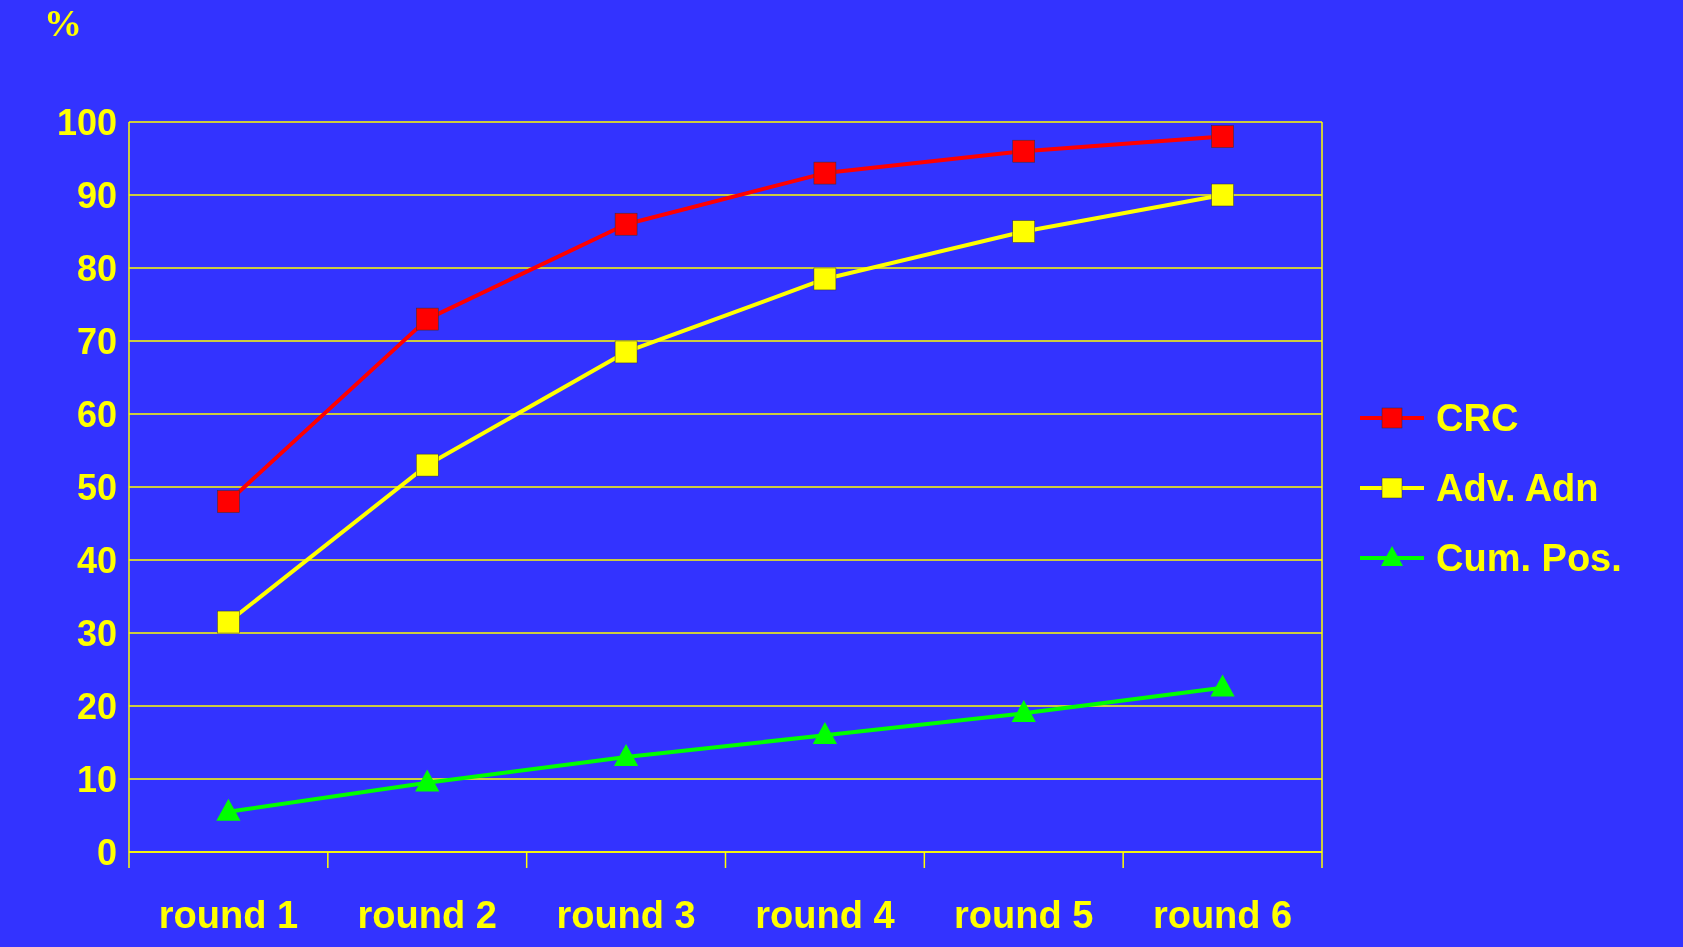 This screenshot has width=1683, height=947. I want to click on y-tick-label: 0, so click(106, 852).